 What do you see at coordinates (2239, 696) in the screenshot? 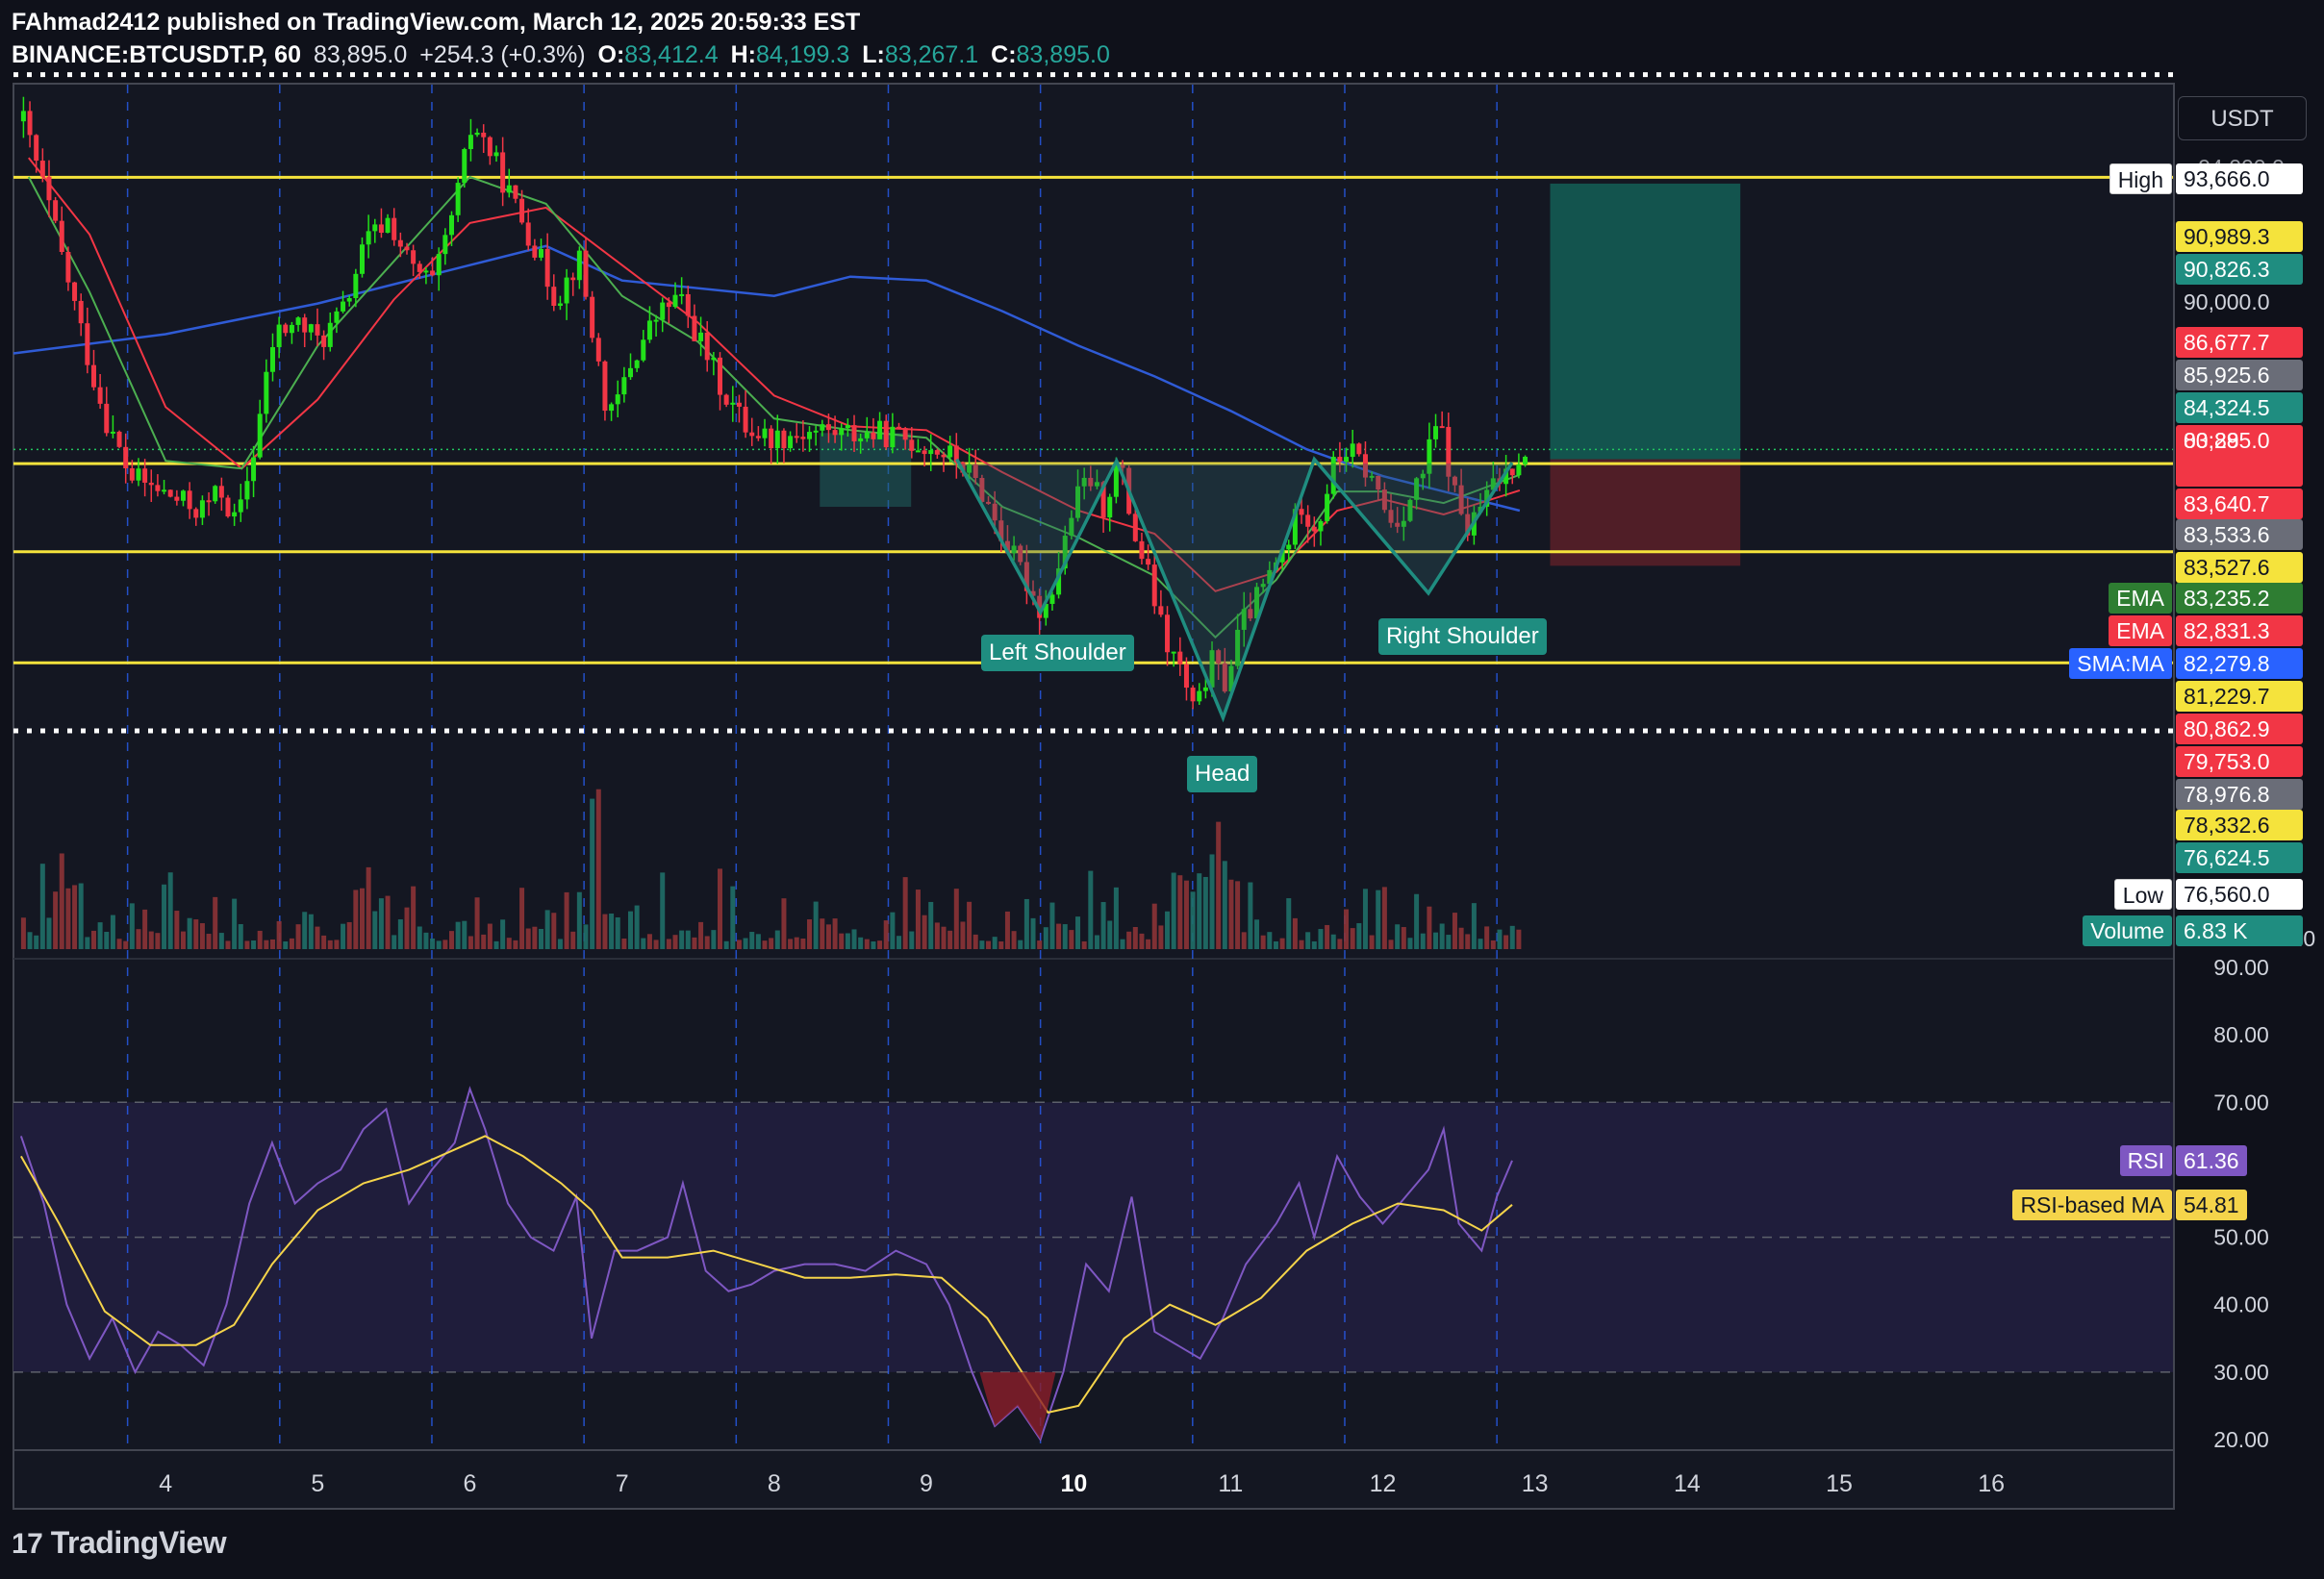
I see `price-badge: 81,229.7` at bounding box center [2239, 696].